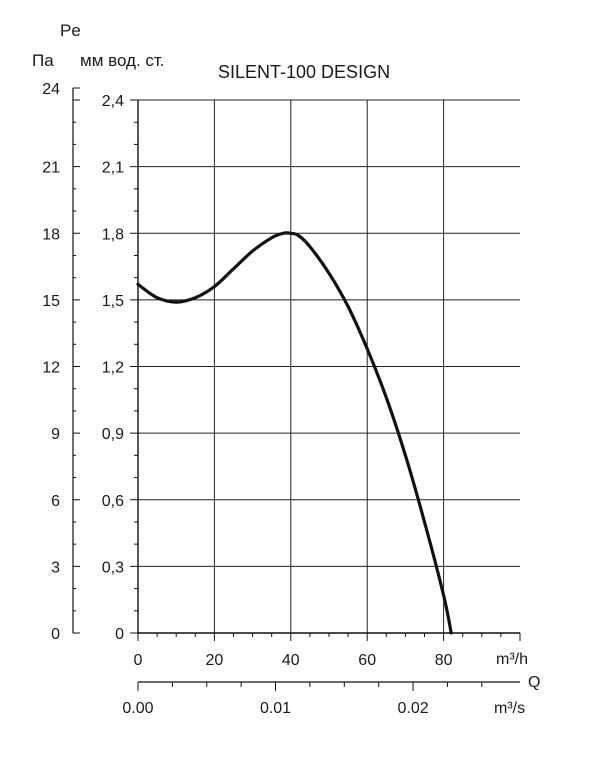 The width and height of the screenshot is (600, 768). I want to click on pressure-unit-mm: мм вод. ст., so click(122, 60).